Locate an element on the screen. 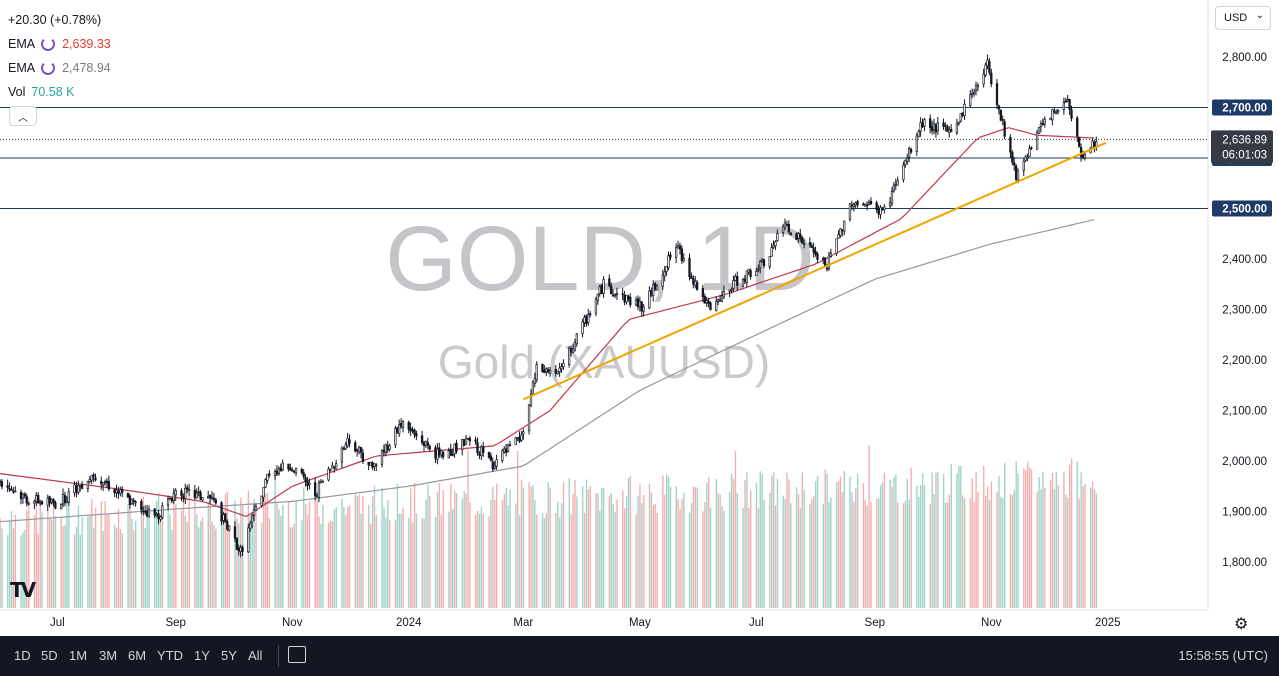 The height and width of the screenshot is (676, 1279). tradingview-logo-icon: TV is located at coordinates (23, 590).